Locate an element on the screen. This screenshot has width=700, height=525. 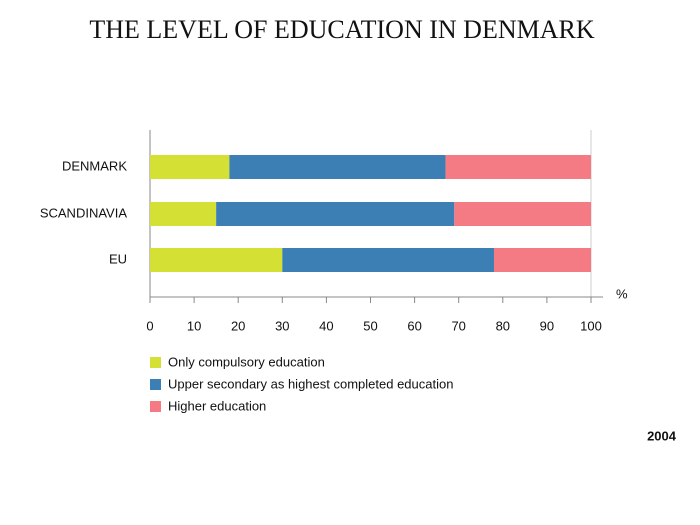
x-tick-label: 0 is located at coordinates (149, 325).